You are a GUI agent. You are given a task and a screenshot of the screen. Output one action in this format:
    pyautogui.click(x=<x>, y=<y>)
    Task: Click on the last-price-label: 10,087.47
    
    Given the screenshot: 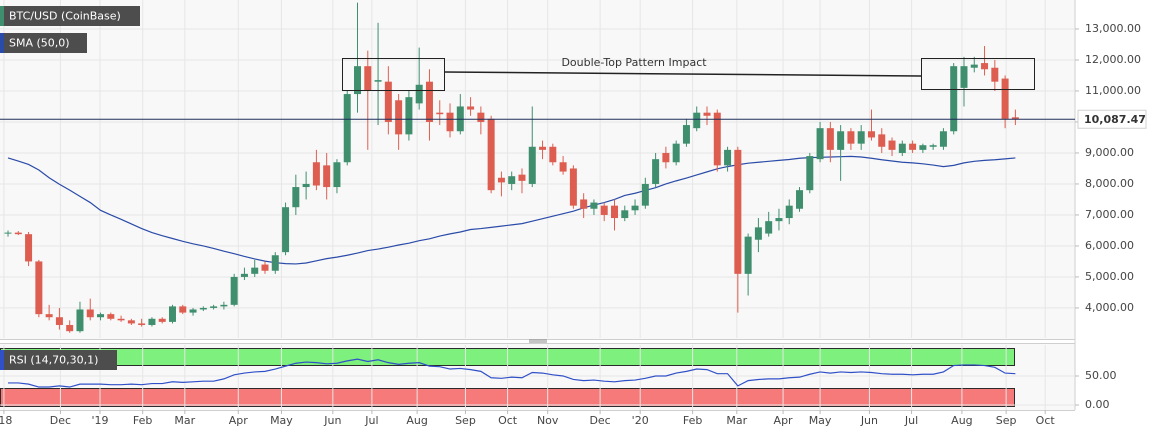 What is the action you would take?
    pyautogui.click(x=1115, y=119)
    